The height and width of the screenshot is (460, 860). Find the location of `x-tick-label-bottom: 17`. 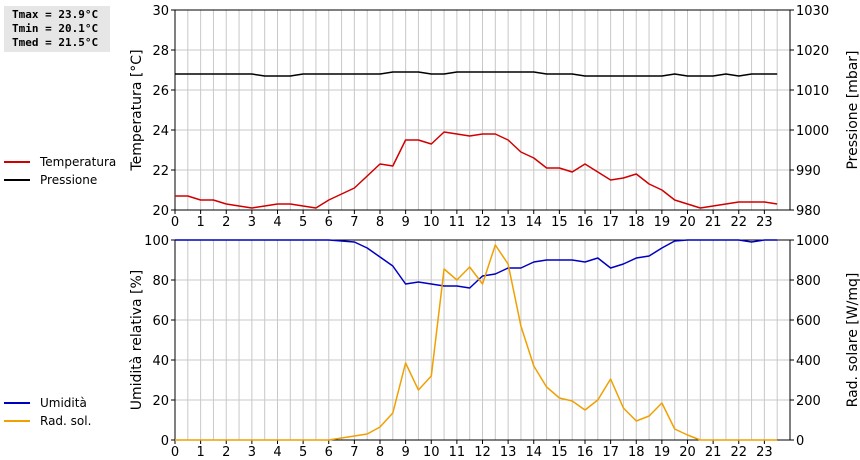

x-tick-label-bottom: 17 is located at coordinates (610, 452).